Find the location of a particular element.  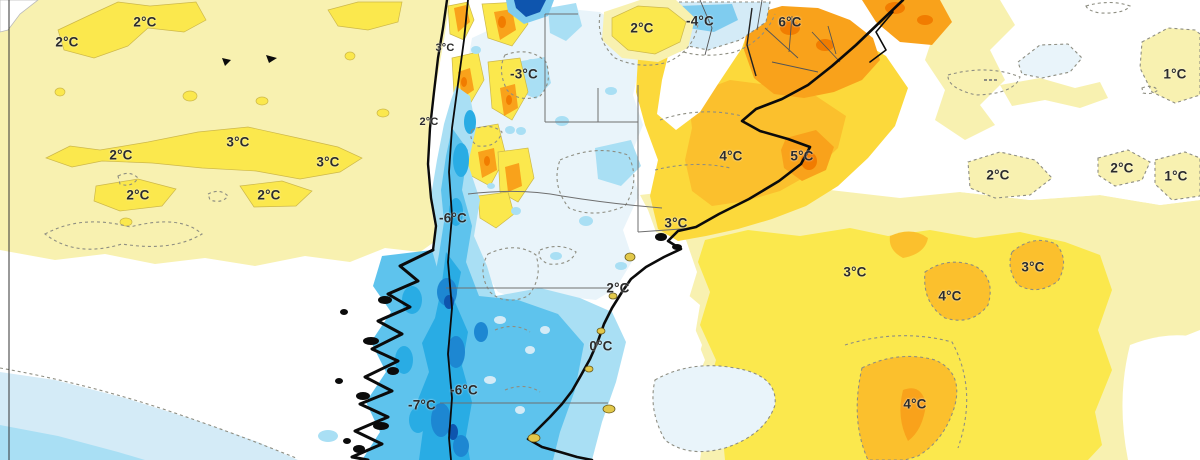

andes-warm-highlands is located at coordinates (500, 114).